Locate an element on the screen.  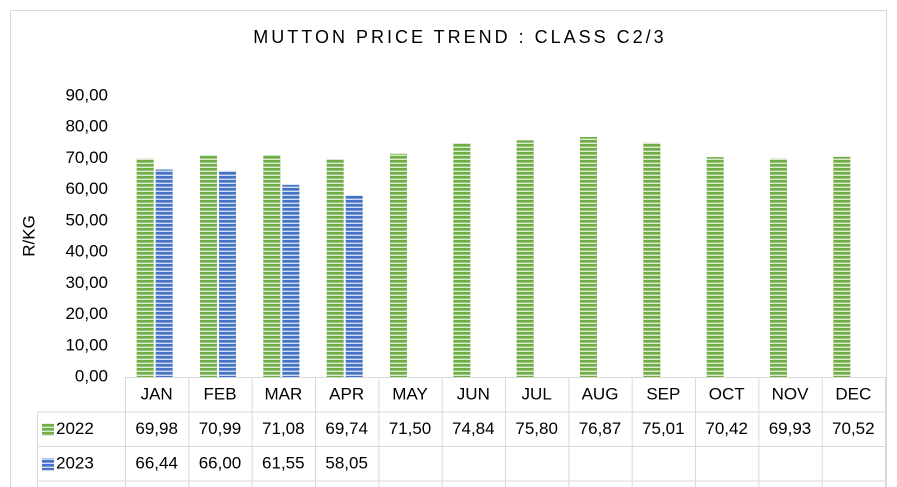
x-tick-label: JAN is located at coordinates (157, 394).